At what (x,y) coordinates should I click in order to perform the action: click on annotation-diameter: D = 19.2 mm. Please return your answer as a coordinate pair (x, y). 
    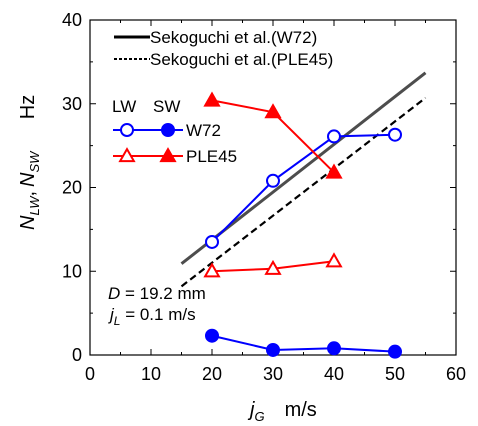
    Looking at the image, I should click on (157, 293).